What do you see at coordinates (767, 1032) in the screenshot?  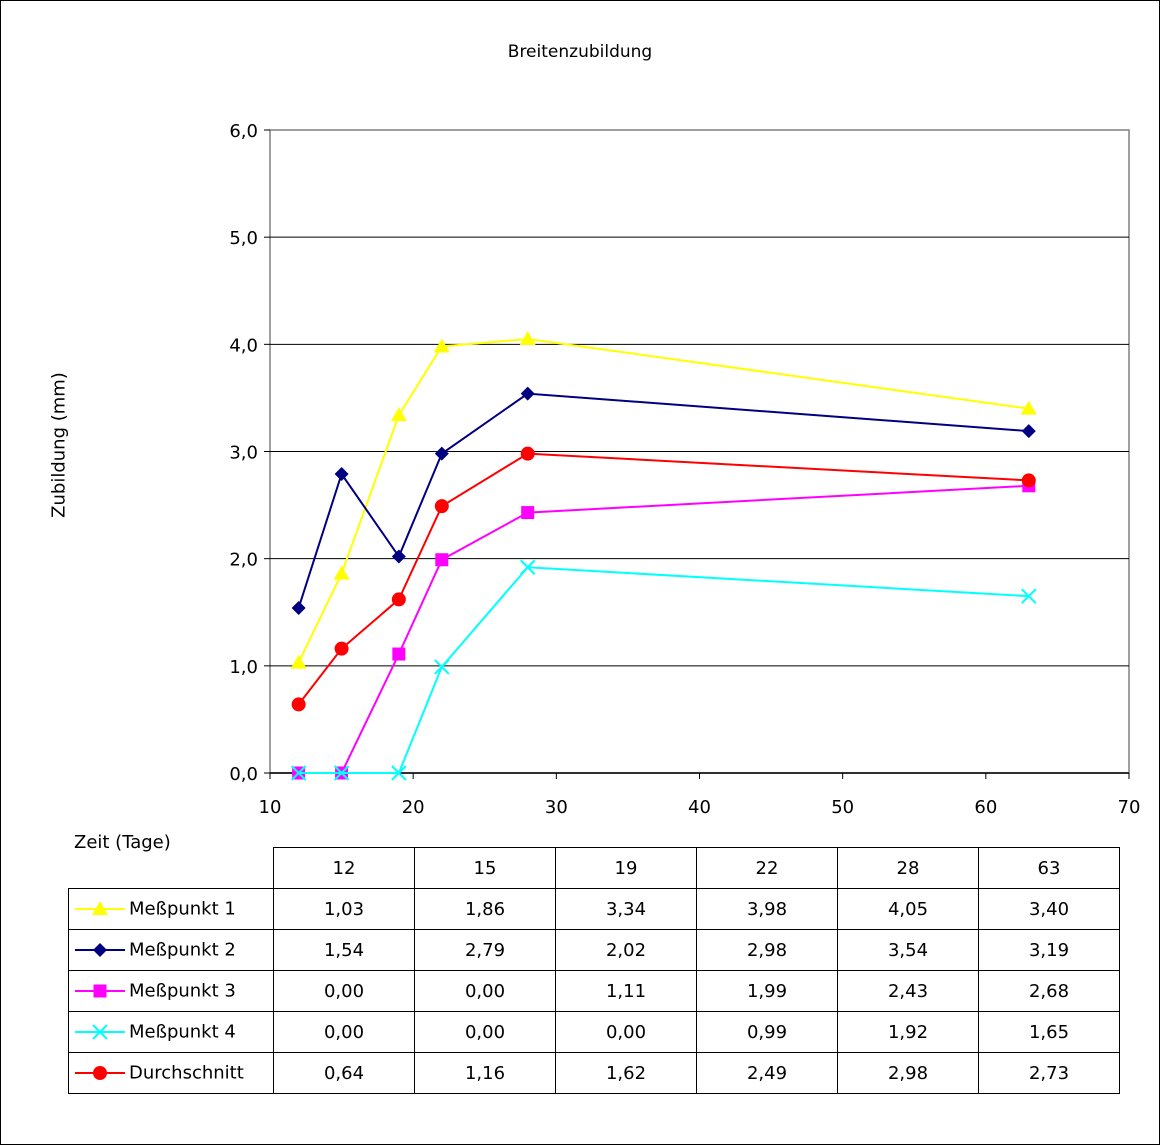 I see `table-cell: 0,99` at bounding box center [767, 1032].